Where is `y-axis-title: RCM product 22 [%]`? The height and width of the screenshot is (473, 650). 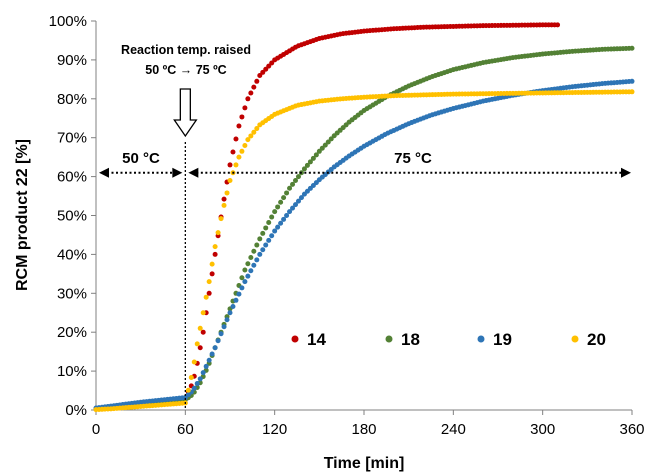
y-axis-title: RCM product 22 [%] is located at coordinates (22, 215).